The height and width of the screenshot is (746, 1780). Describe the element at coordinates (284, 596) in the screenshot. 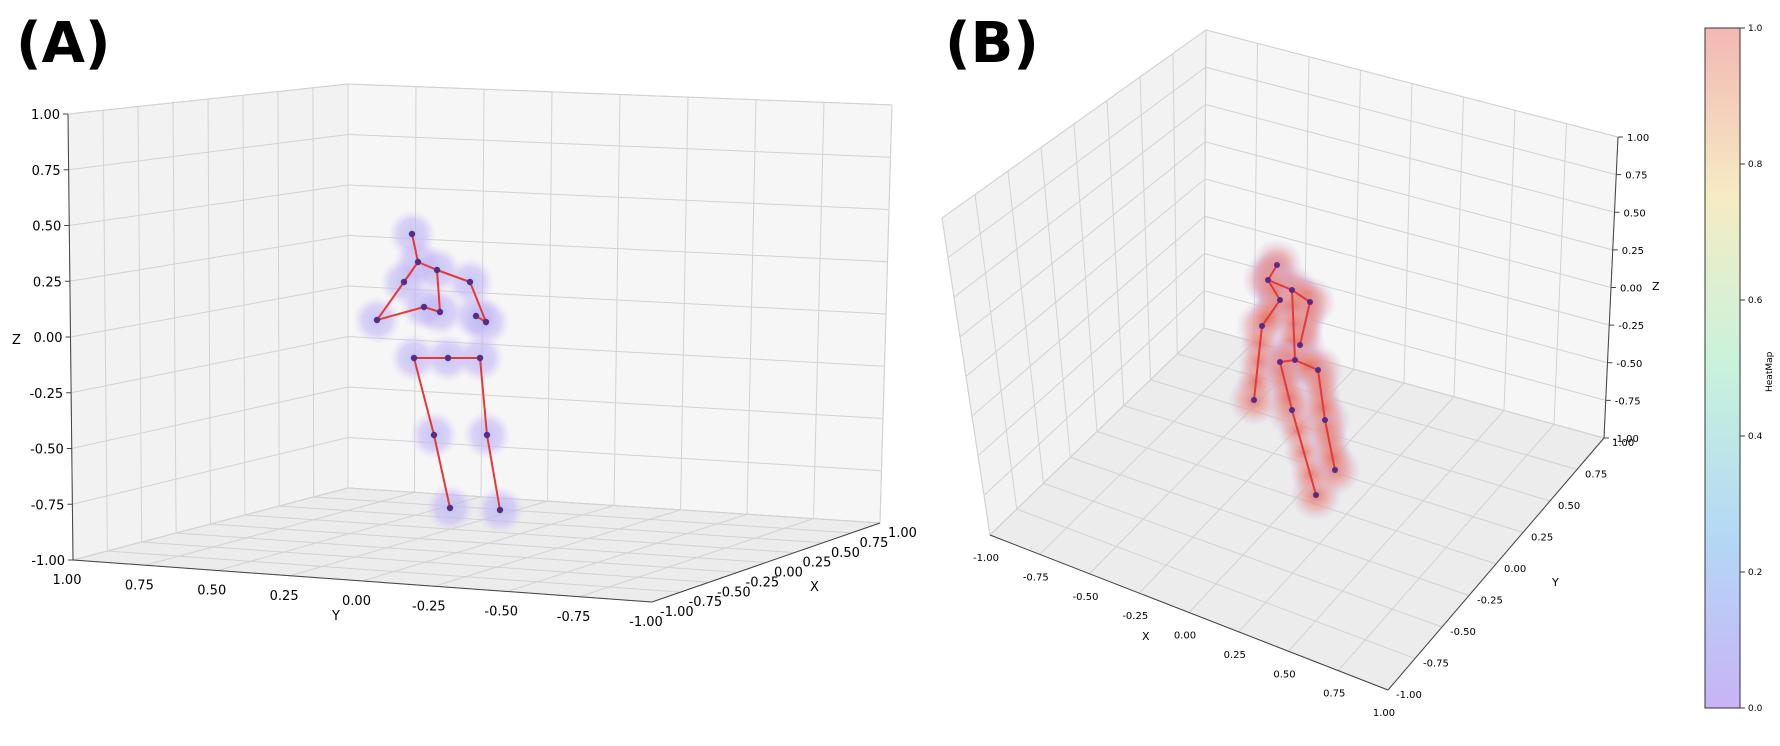

I see `y-tick-label: 0.25` at that location.